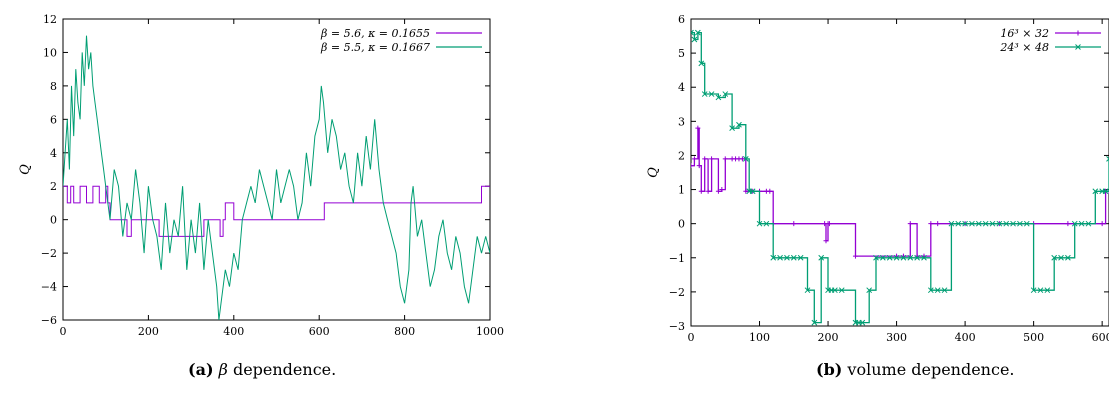 The height and width of the screenshot is (397, 1109). Describe the element at coordinates (677, 258) in the screenshot. I see `y-tick-label: −1` at that location.